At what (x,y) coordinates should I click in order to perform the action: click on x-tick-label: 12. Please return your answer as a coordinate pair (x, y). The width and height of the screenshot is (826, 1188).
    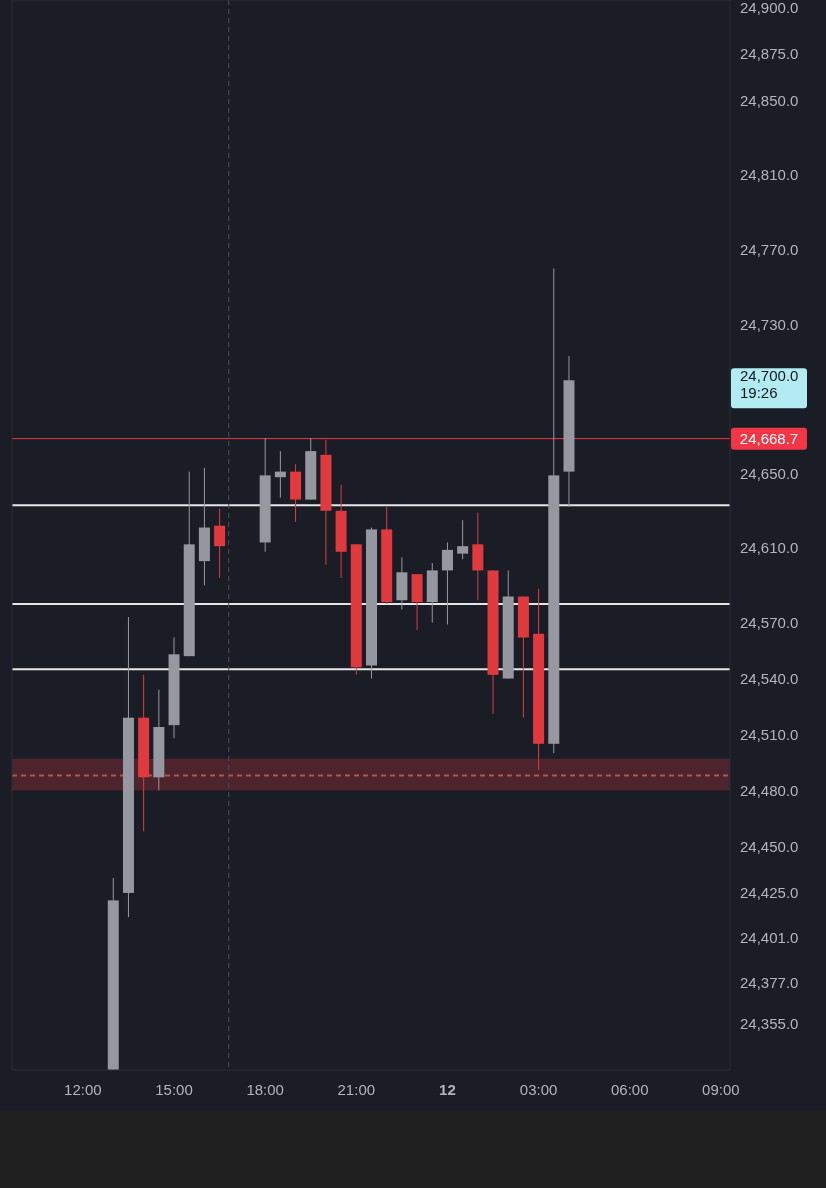
    Looking at the image, I should click on (447, 1089).